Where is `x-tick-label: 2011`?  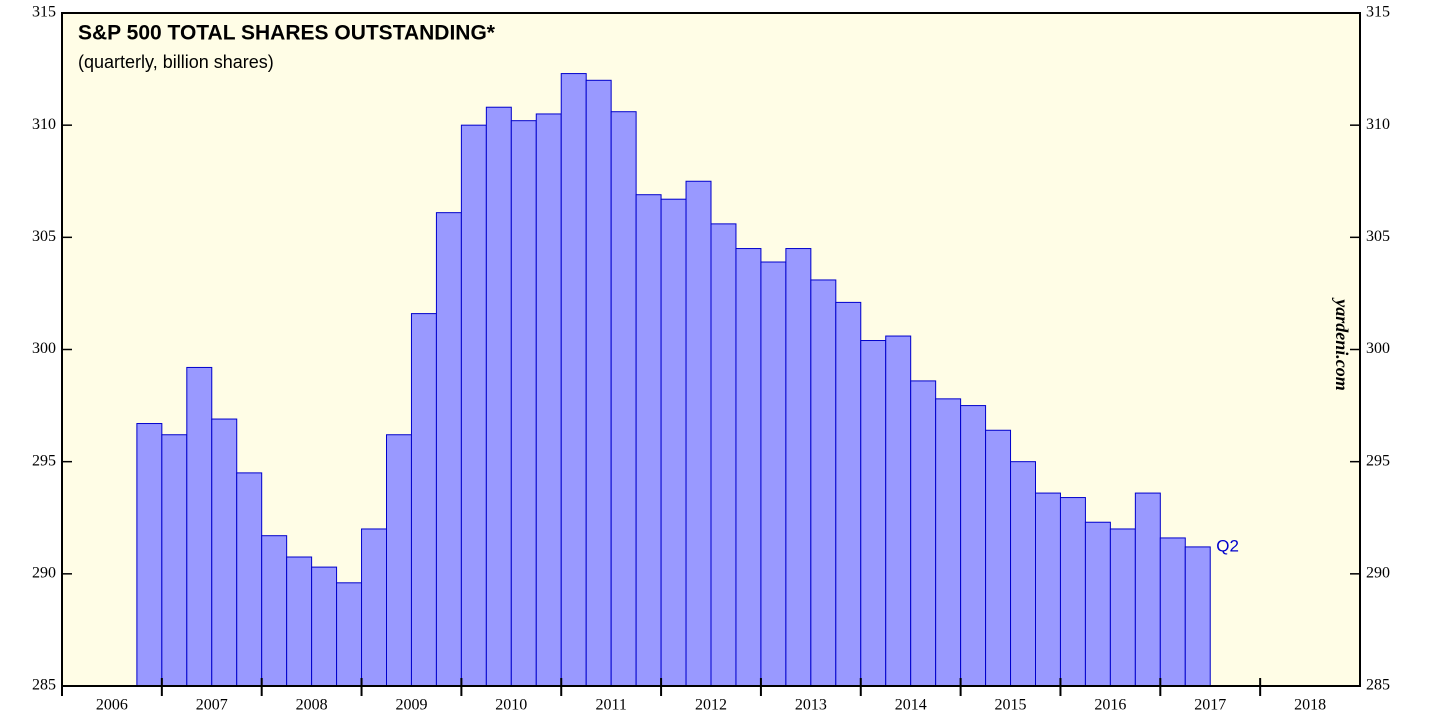 x-tick-label: 2011 is located at coordinates (610, 705).